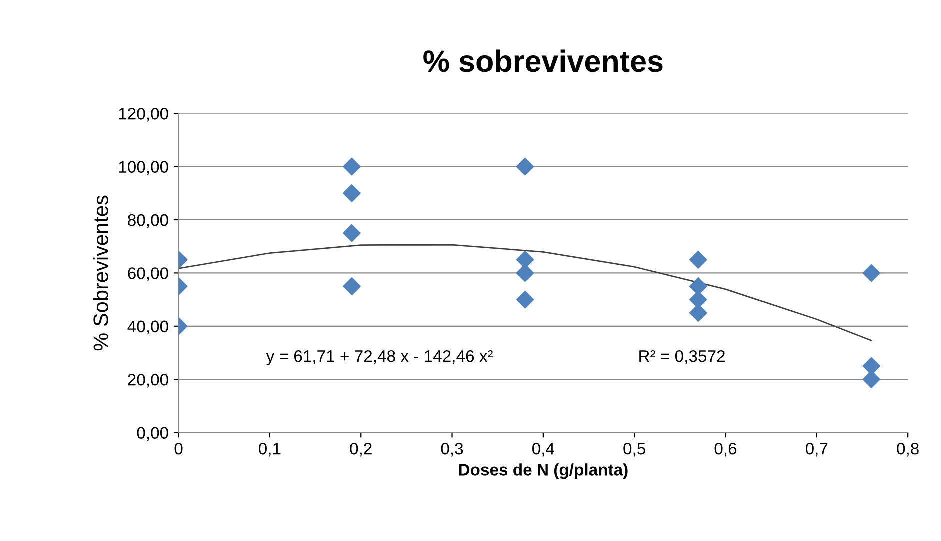 The width and height of the screenshot is (941, 541). What do you see at coordinates (148, 221) in the screenshot?
I see `y-tick-label: 80,00` at bounding box center [148, 221].